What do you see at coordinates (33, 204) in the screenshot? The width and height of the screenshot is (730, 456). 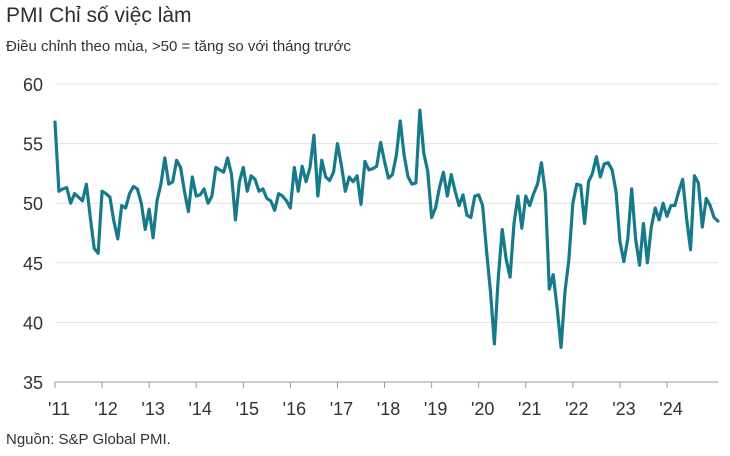 I see `y-tick-label: 50` at bounding box center [33, 204].